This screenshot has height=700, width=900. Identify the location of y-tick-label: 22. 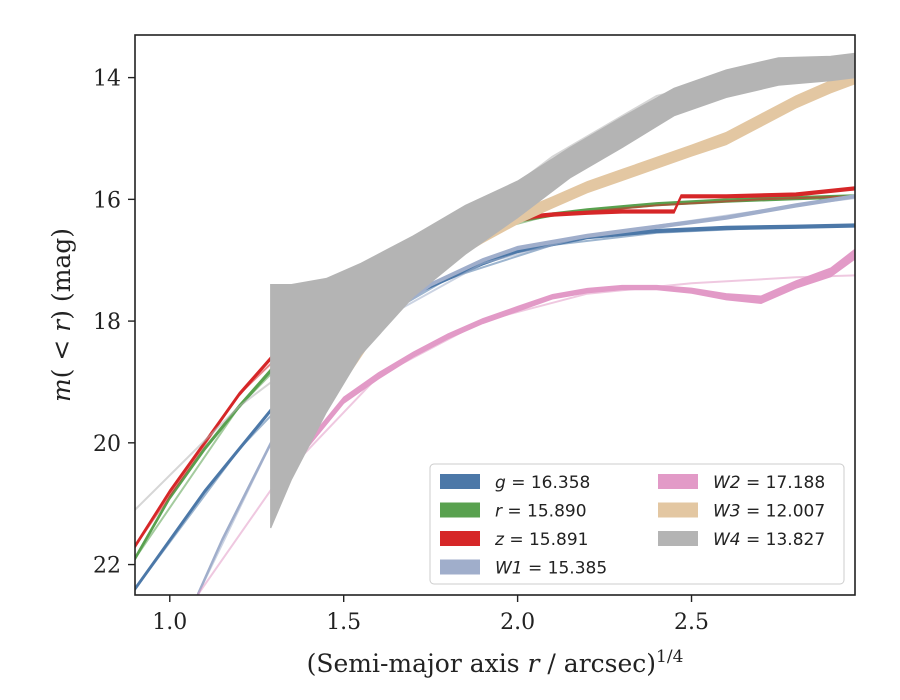
(107, 566).